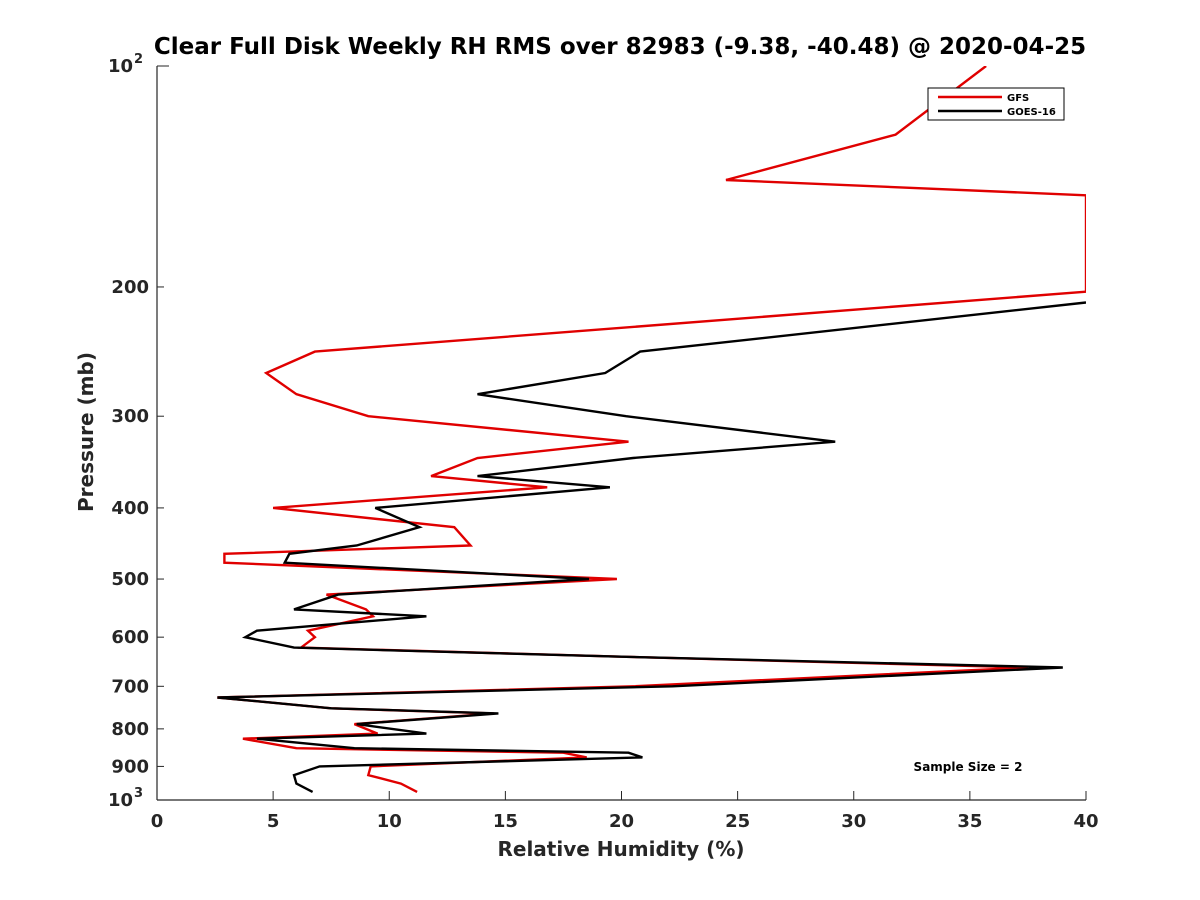 The width and height of the screenshot is (1200, 900). I want to click on y-major-tick-exponent: 2, so click(138, 59).